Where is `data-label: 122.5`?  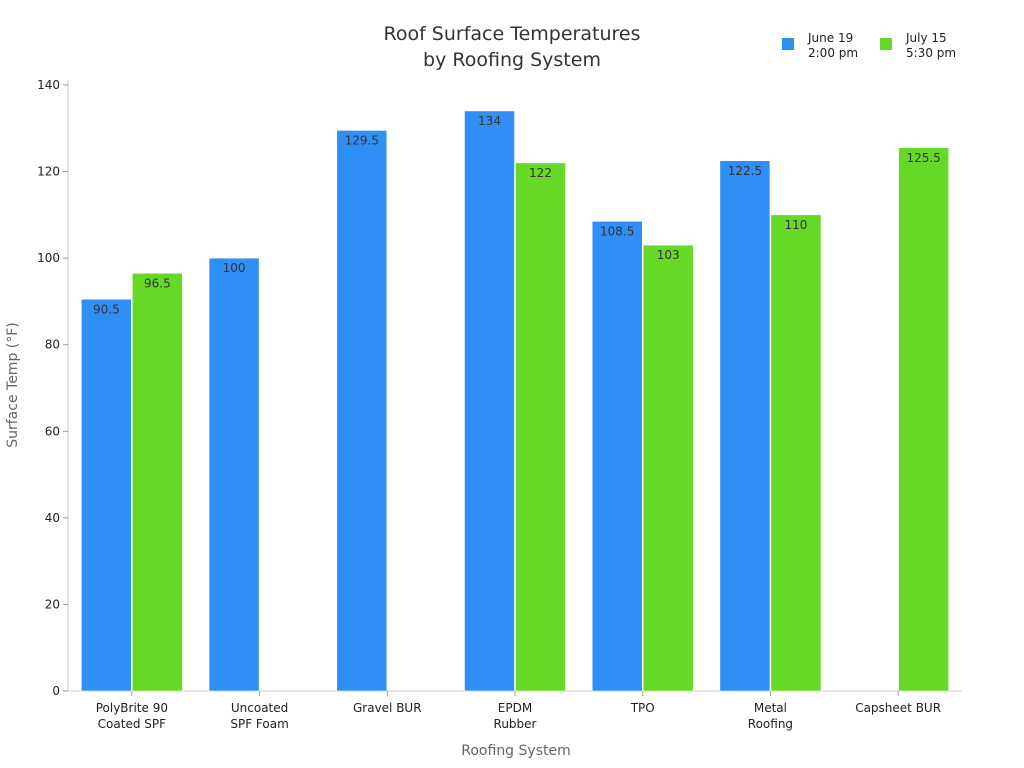 data-label: 122.5 is located at coordinates (745, 171).